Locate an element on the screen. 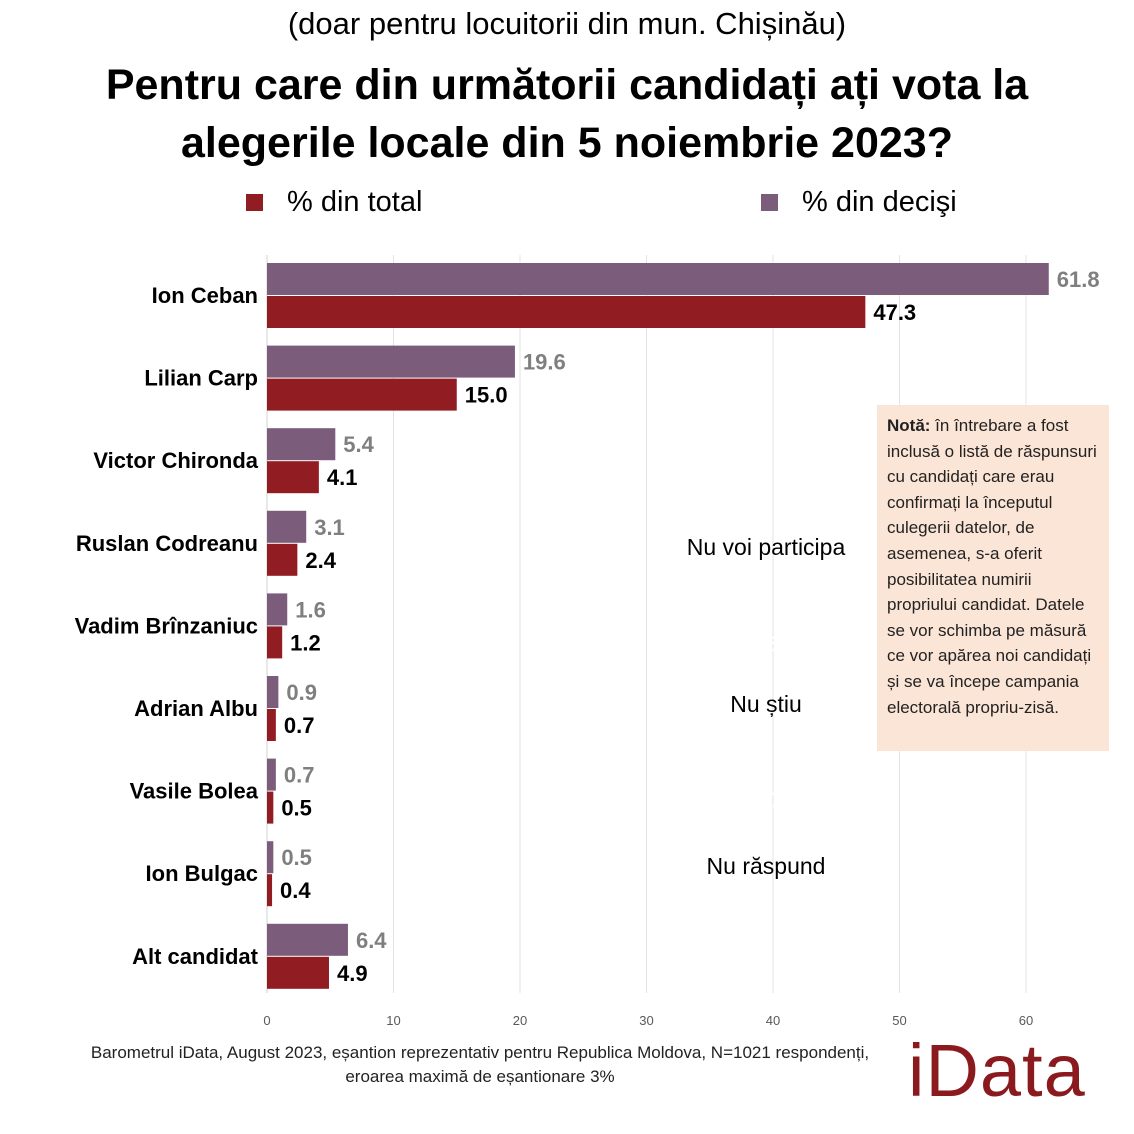  bubble-label-nu-stiu: Nu știu is located at coordinates (766, 704).